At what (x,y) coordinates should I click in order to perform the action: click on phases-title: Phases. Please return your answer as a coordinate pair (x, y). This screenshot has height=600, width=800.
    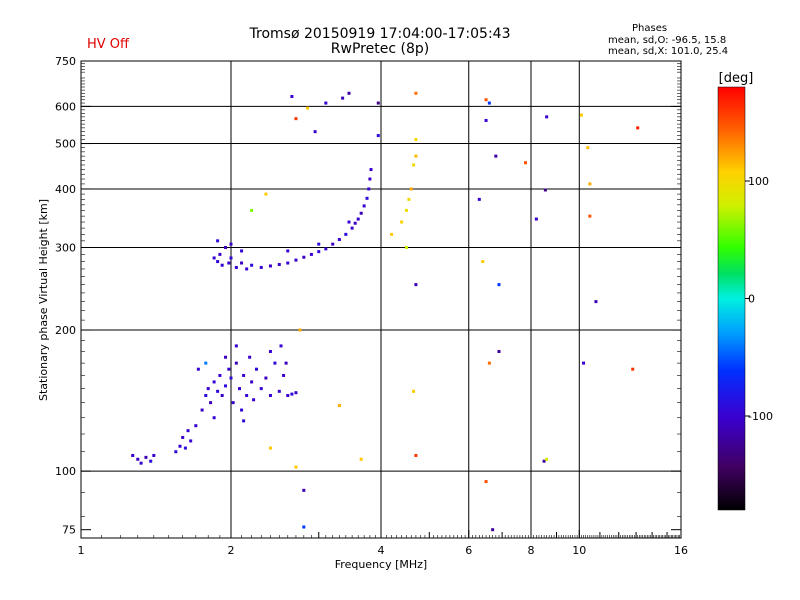
    Looking at the image, I should click on (650, 28).